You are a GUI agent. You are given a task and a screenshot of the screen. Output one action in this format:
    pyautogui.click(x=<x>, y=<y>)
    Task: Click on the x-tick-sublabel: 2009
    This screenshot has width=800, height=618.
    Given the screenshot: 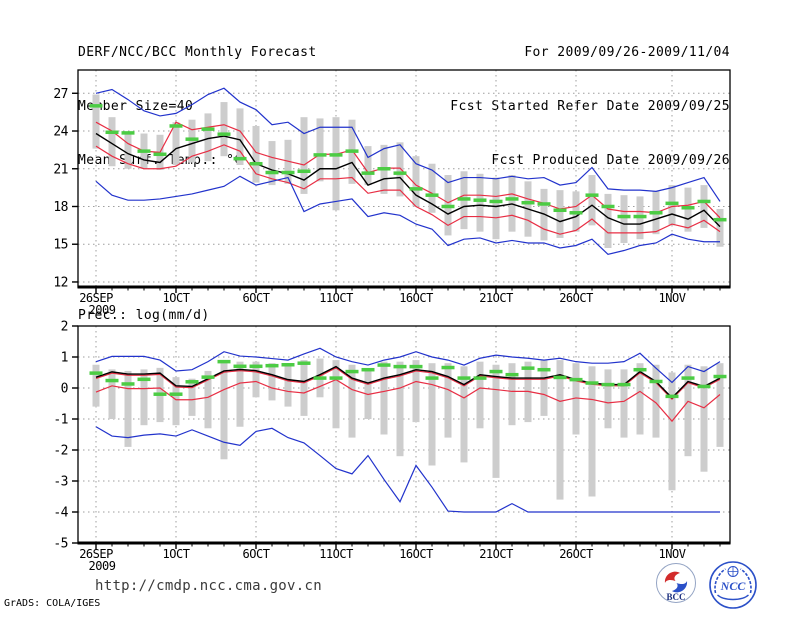 What is the action you would take?
    pyautogui.click(x=102, y=310)
    